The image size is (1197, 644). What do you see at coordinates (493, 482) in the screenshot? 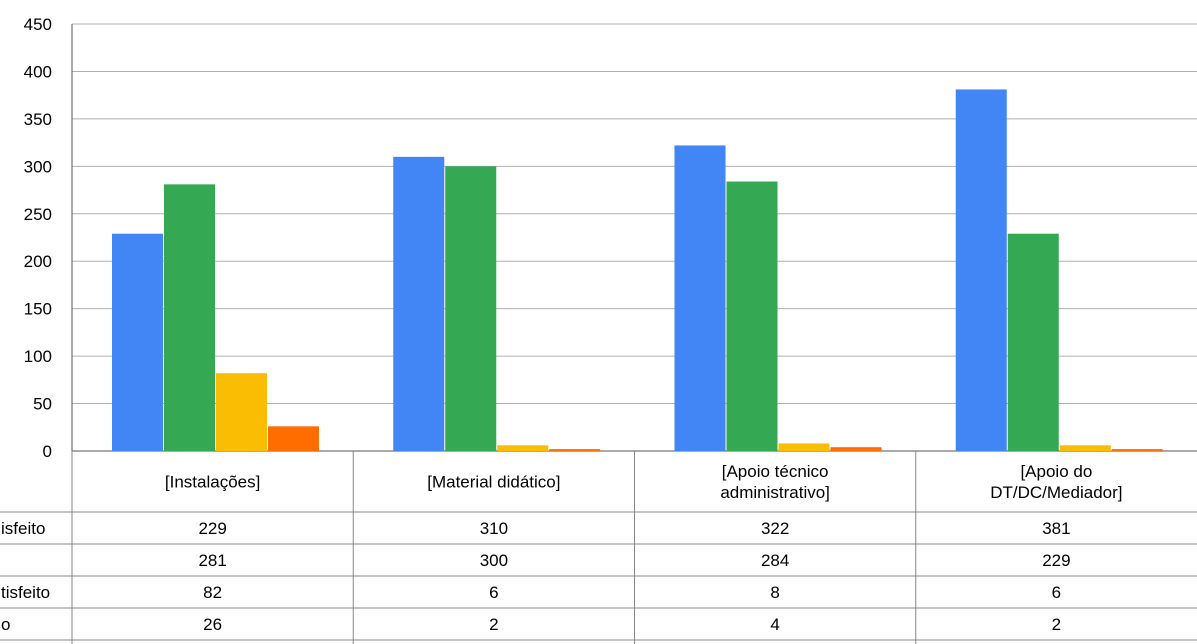
I see `category-label: [Material didático]` at bounding box center [493, 482].